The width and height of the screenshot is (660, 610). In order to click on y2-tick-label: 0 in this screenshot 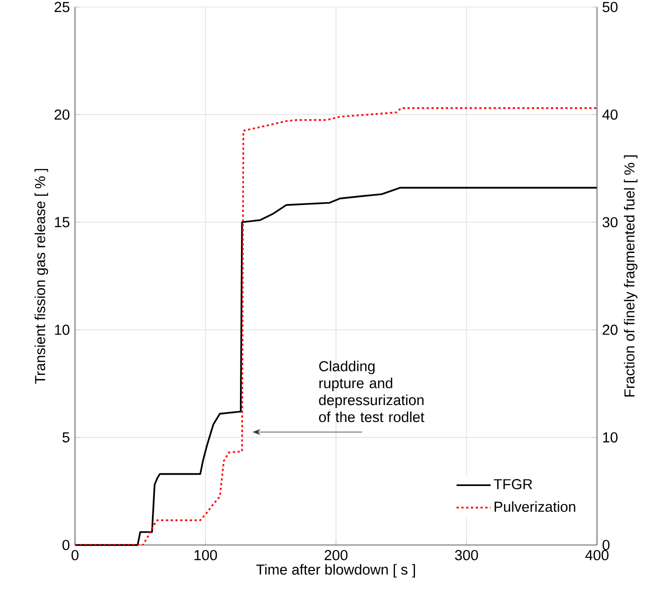, I will do `click(606, 545)`.